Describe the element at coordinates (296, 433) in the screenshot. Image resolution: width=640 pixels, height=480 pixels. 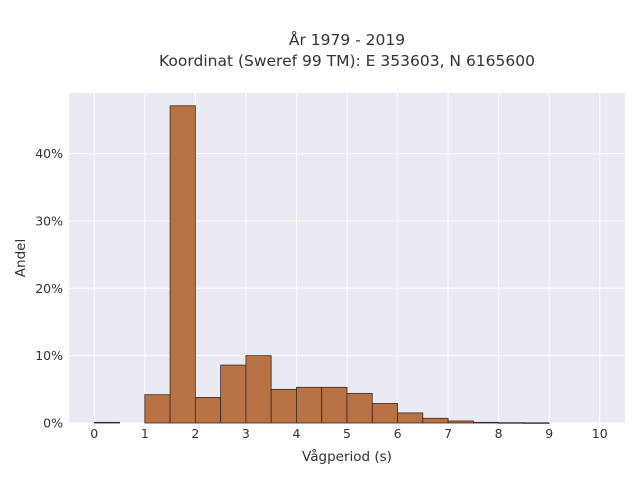
I see `x-tick-label: 4` at that location.